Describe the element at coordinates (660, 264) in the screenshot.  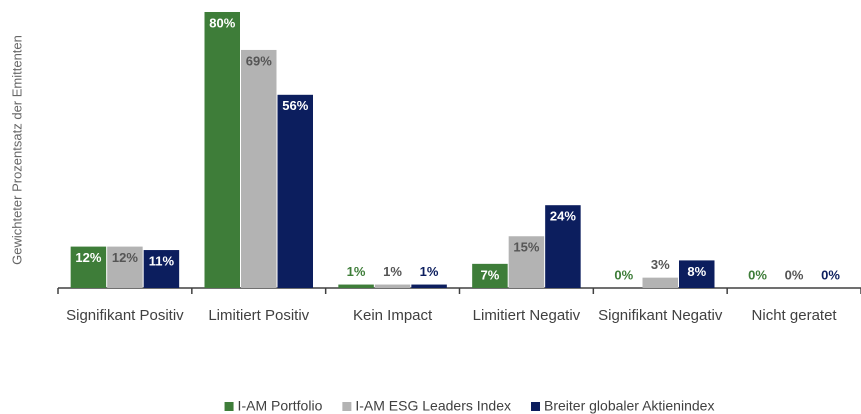
I see `data-label: 3%` at that location.